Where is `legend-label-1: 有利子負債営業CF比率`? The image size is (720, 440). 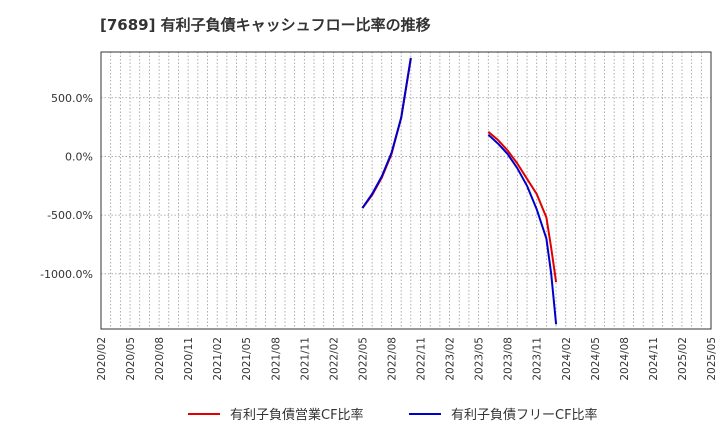
legend-label-1: 有利子負債営業CF比率 is located at coordinates (297, 415).